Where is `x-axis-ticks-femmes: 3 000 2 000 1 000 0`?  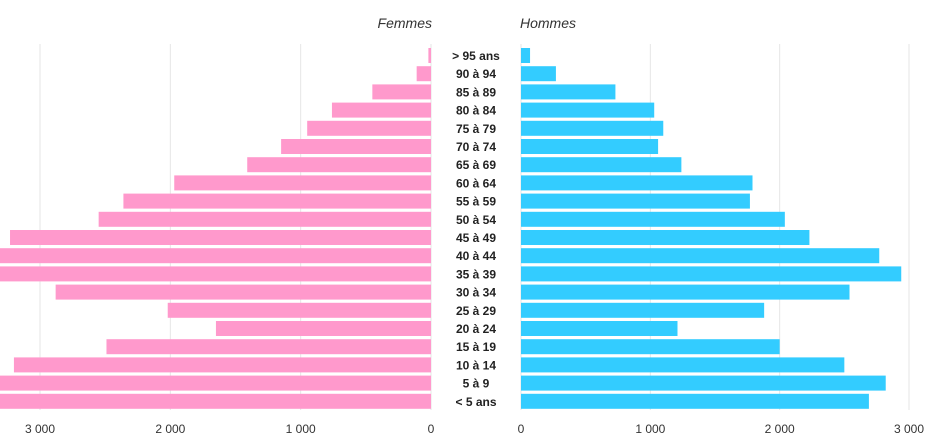
x-axis-ticks-femmes: 3 000 2 000 1 000 0 is located at coordinates (230, 429).